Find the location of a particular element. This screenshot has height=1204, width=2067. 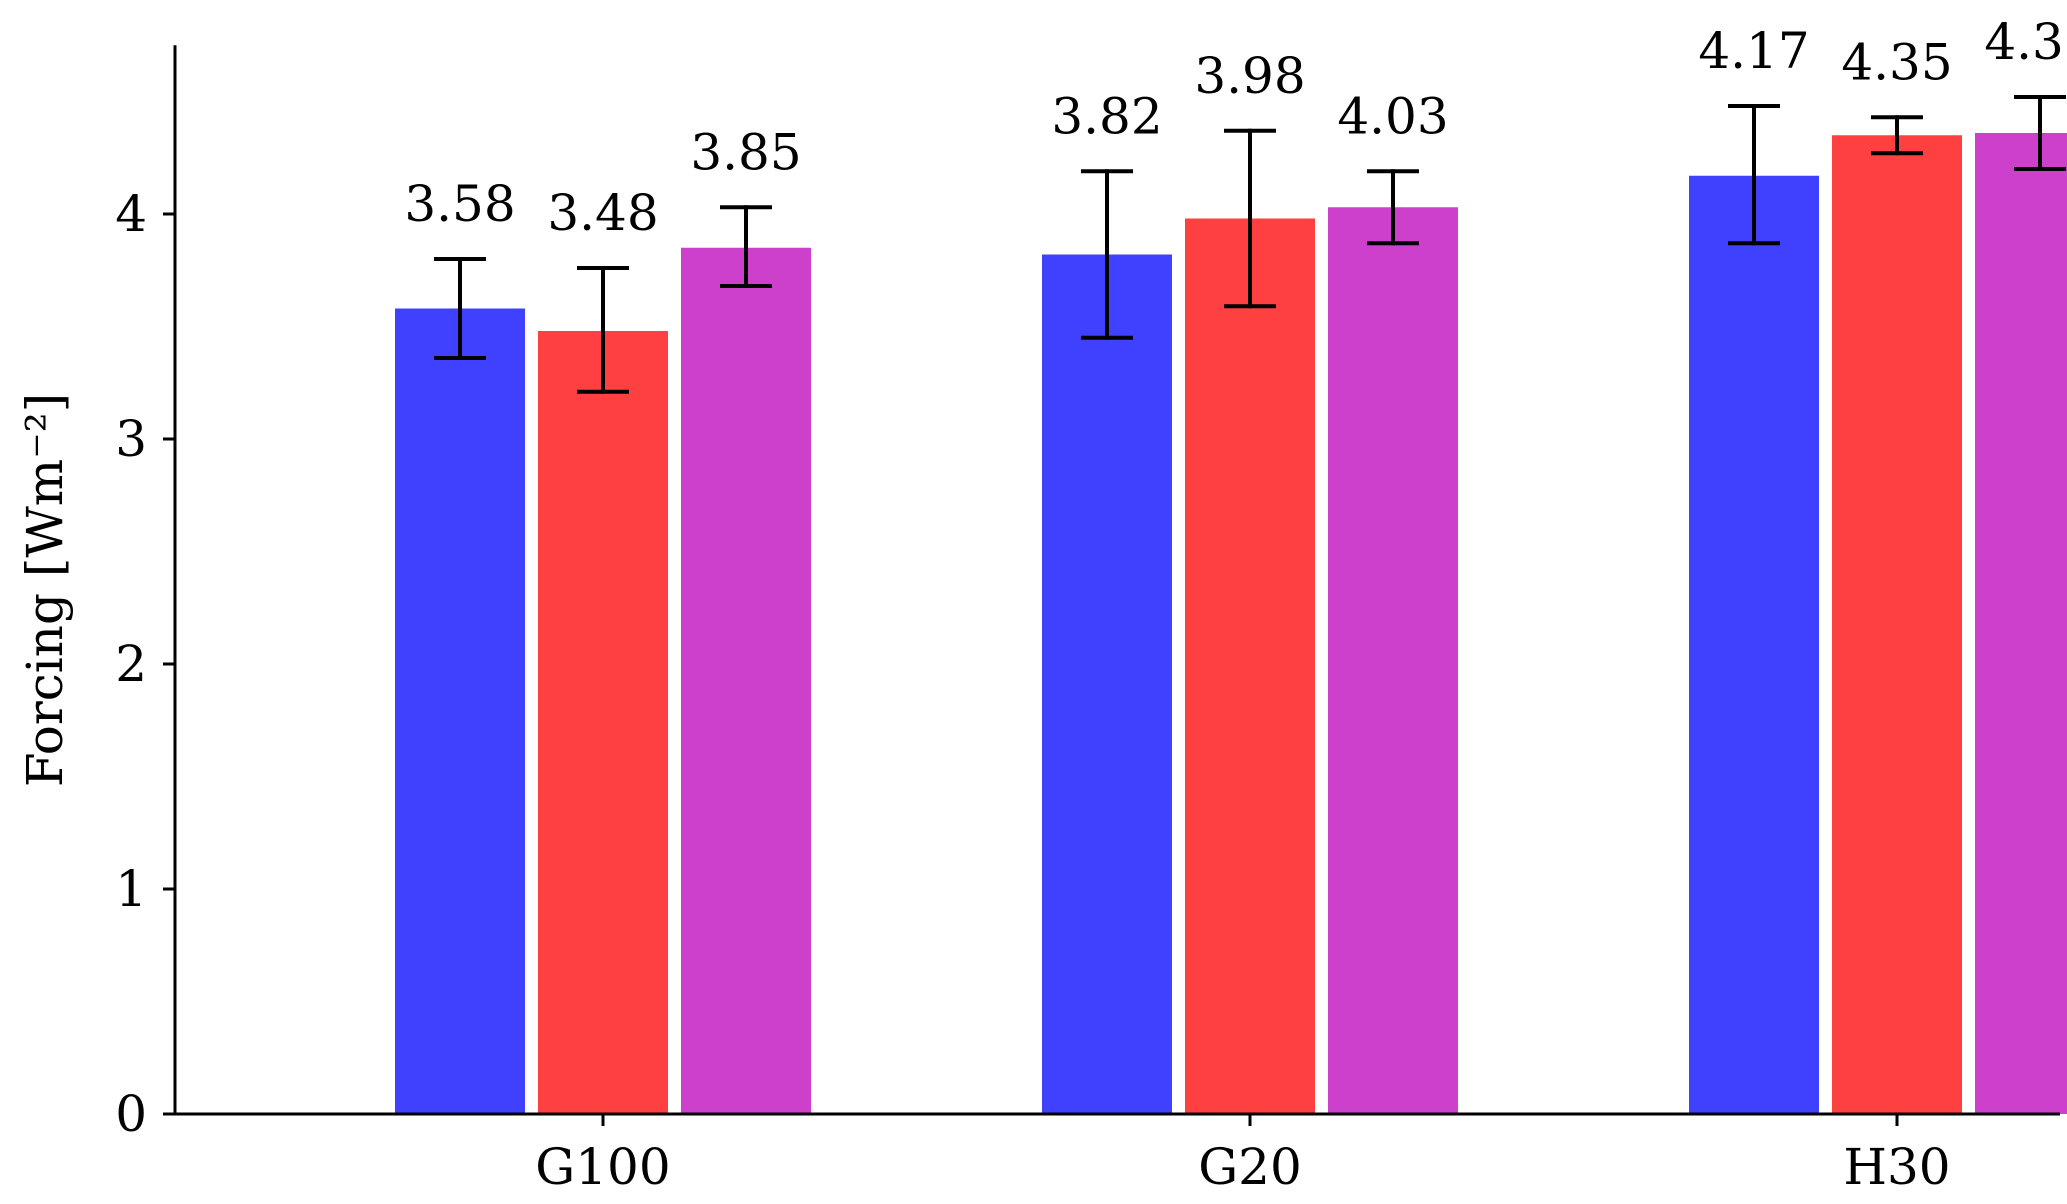

x-ticks: G100 G20 H30 is located at coordinates (1243, 1155).